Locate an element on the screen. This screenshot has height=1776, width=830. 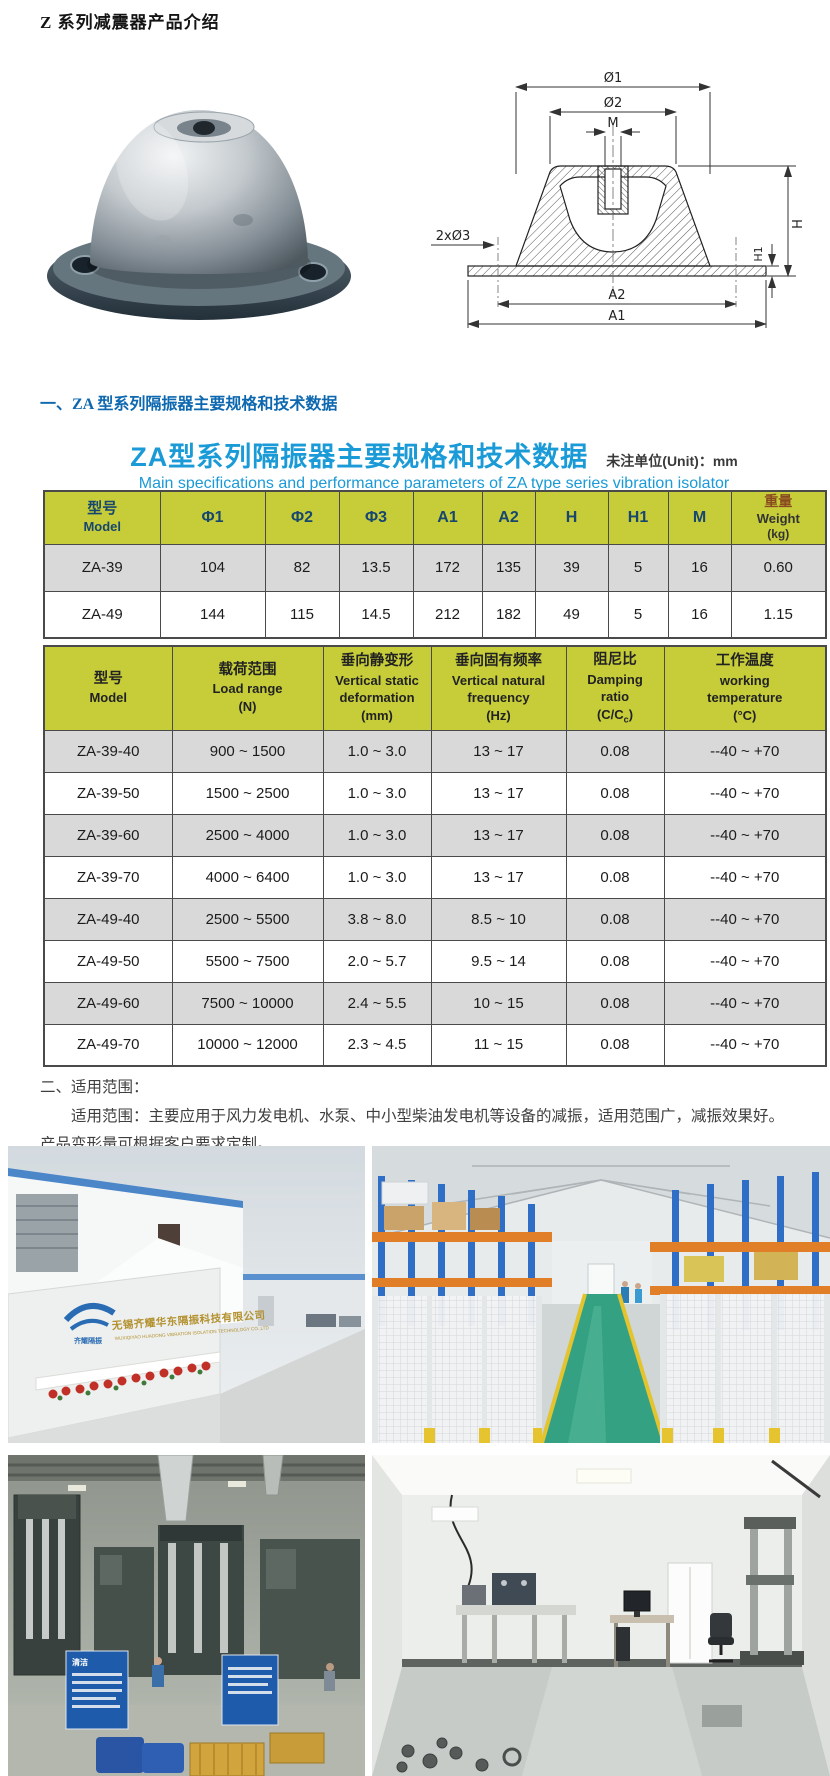
table-cell: ZA-39-40 is located at coordinates (108, 751).